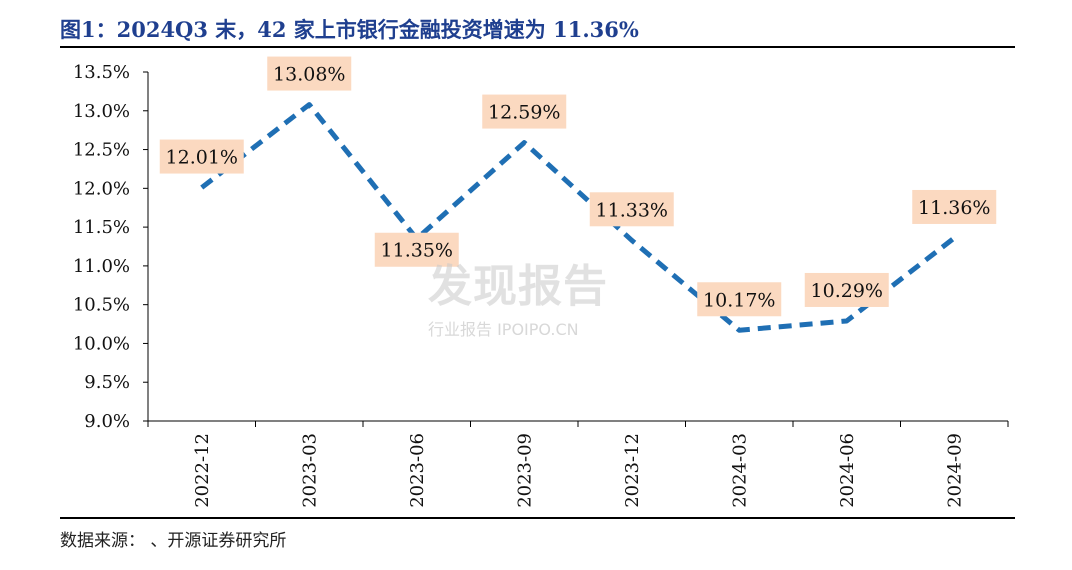 The height and width of the screenshot is (570, 1072). I want to click on title-divider, so click(537, 47).